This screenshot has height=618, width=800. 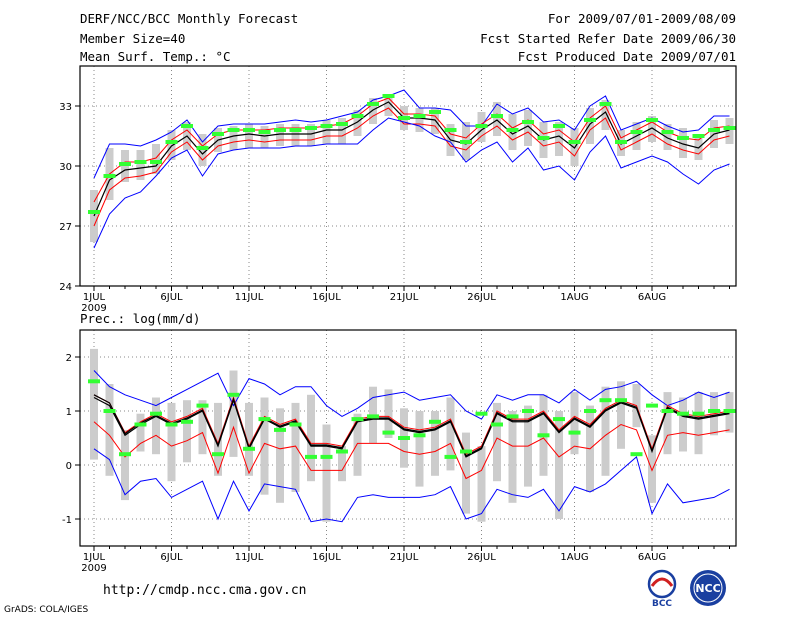 I want to click on temp-series-max, so click(x=411, y=134).